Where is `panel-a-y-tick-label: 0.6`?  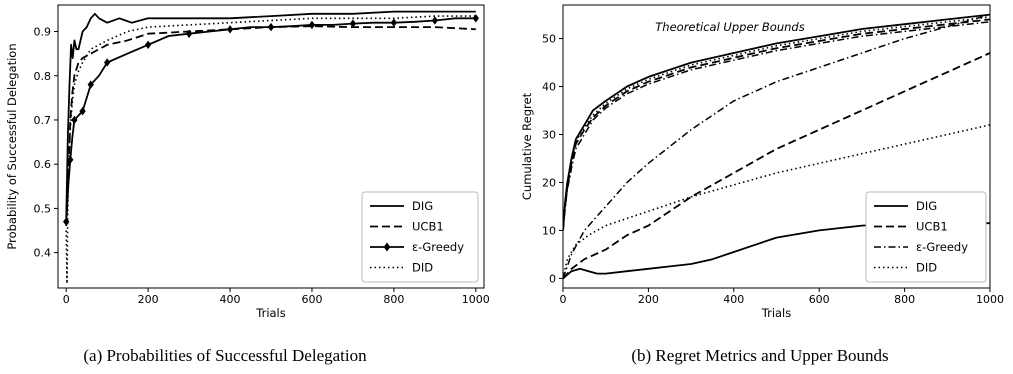
panel-a-y-tick-label: 0.6 is located at coordinates (43, 164).